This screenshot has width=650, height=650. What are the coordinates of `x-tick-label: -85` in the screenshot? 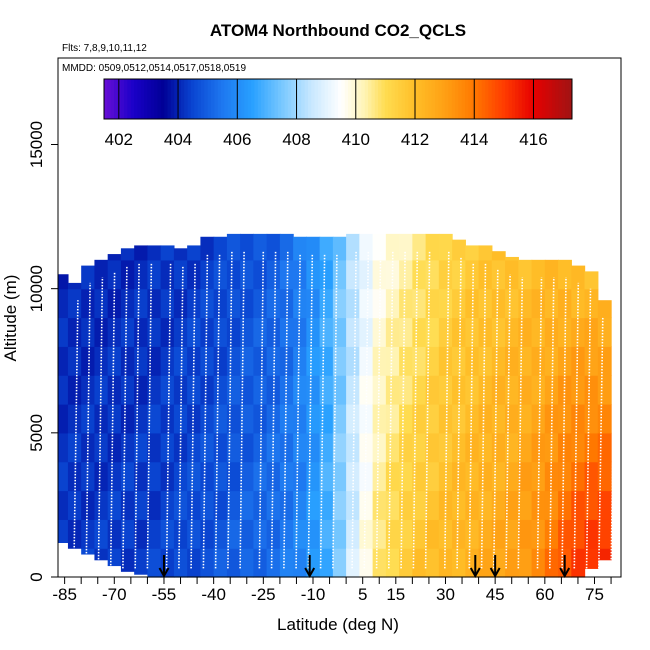 It's located at (64, 594).